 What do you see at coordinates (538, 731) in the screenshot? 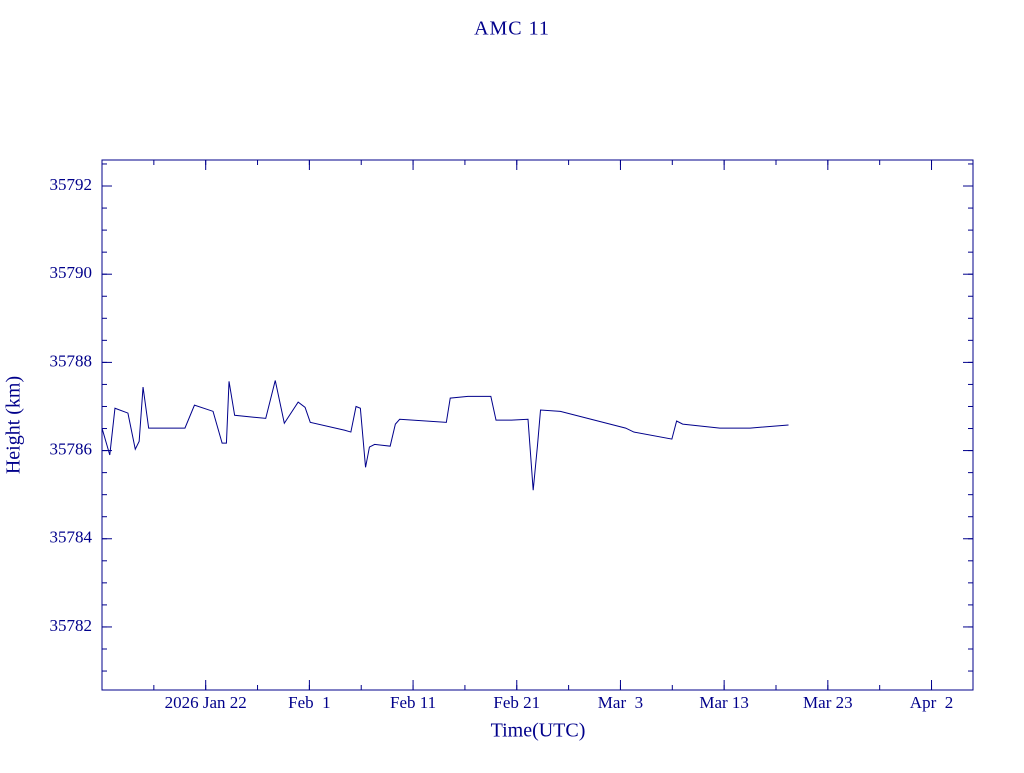
I see `x-axis-label: Time(UTC)` at bounding box center [538, 731].